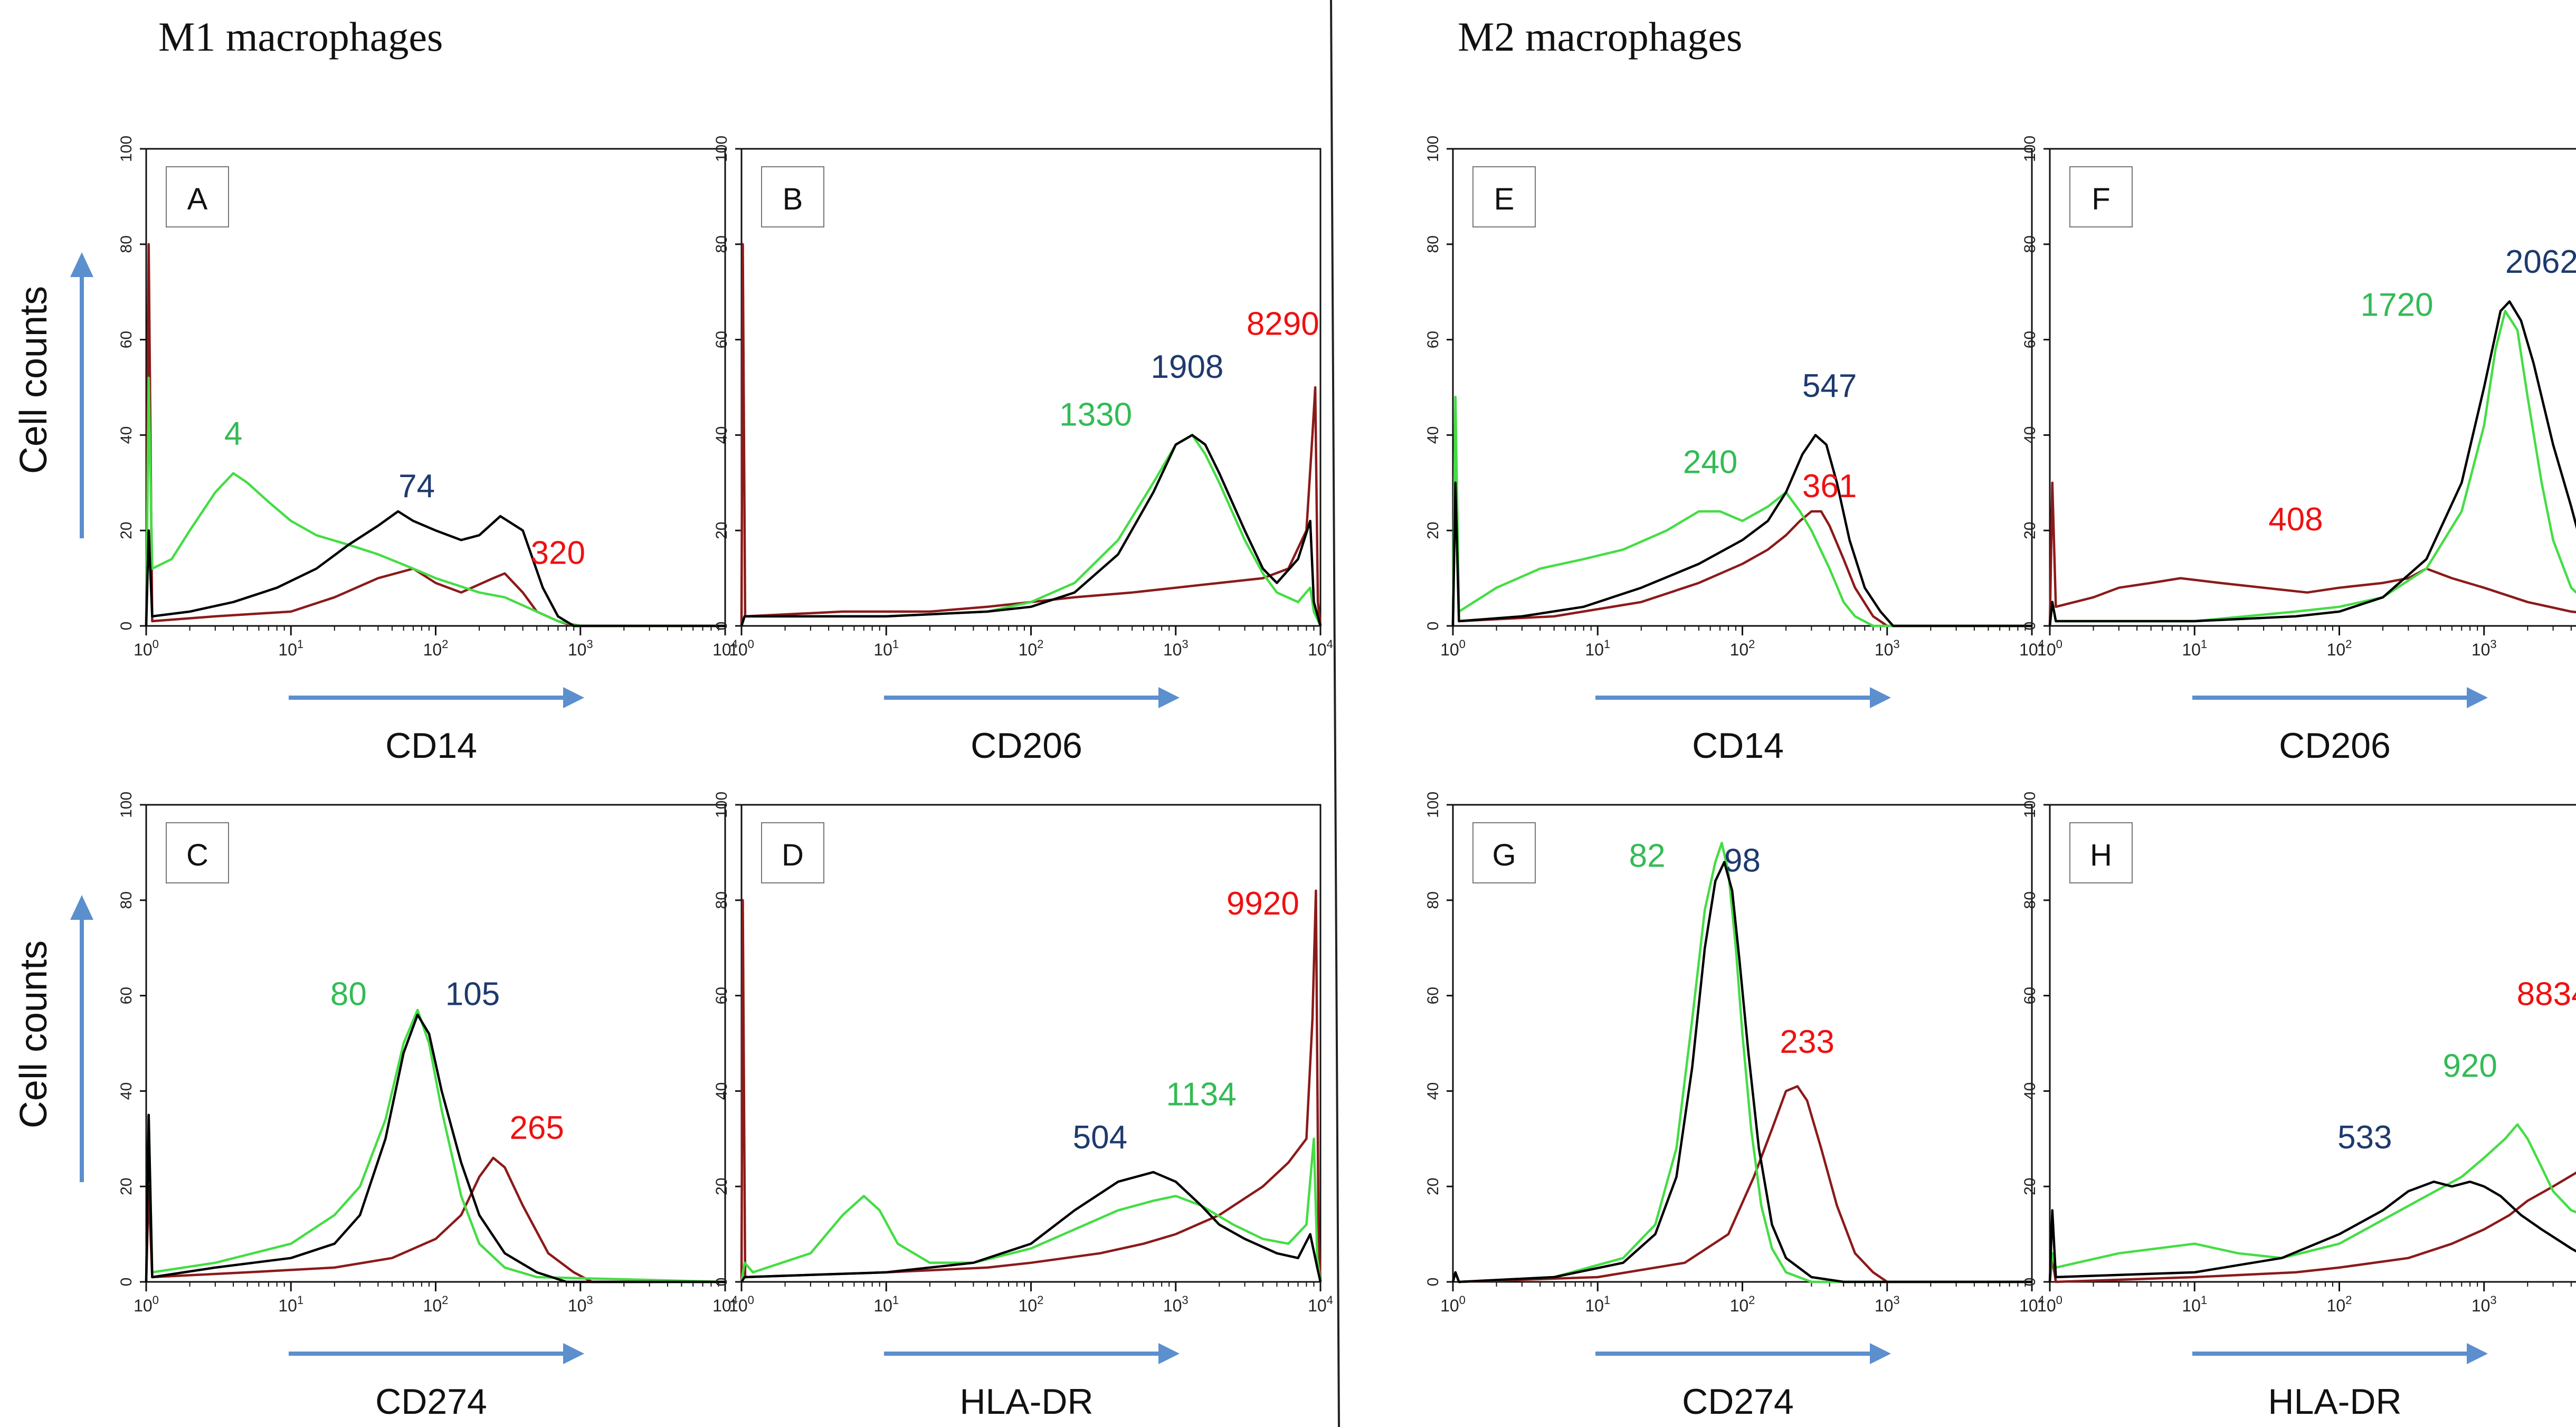 This screenshot has height=1427, width=2576. I want to click on value-label-green: 82, so click(1647, 856).